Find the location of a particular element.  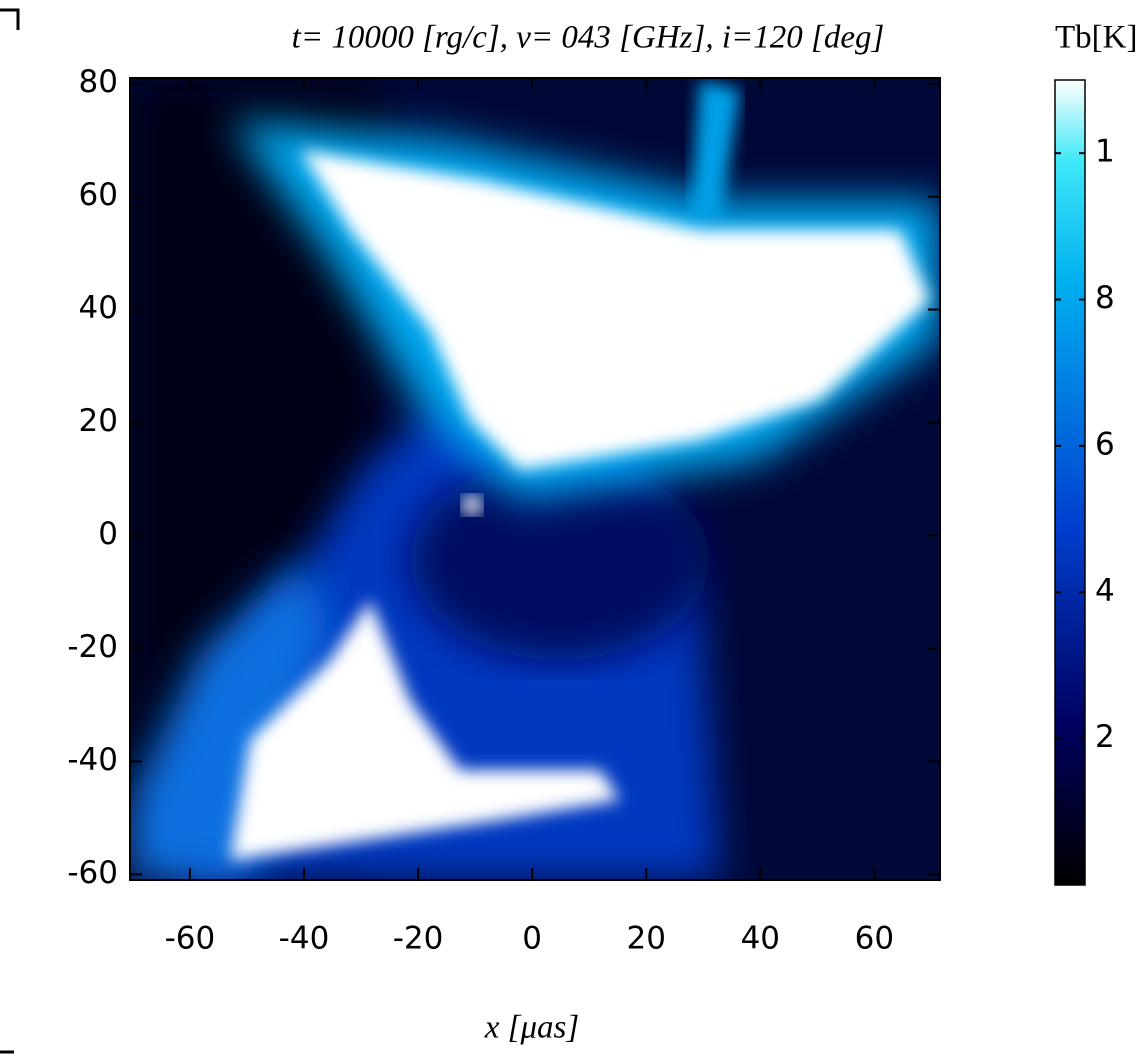

y-tick-label: -20 is located at coordinates (92, 647).